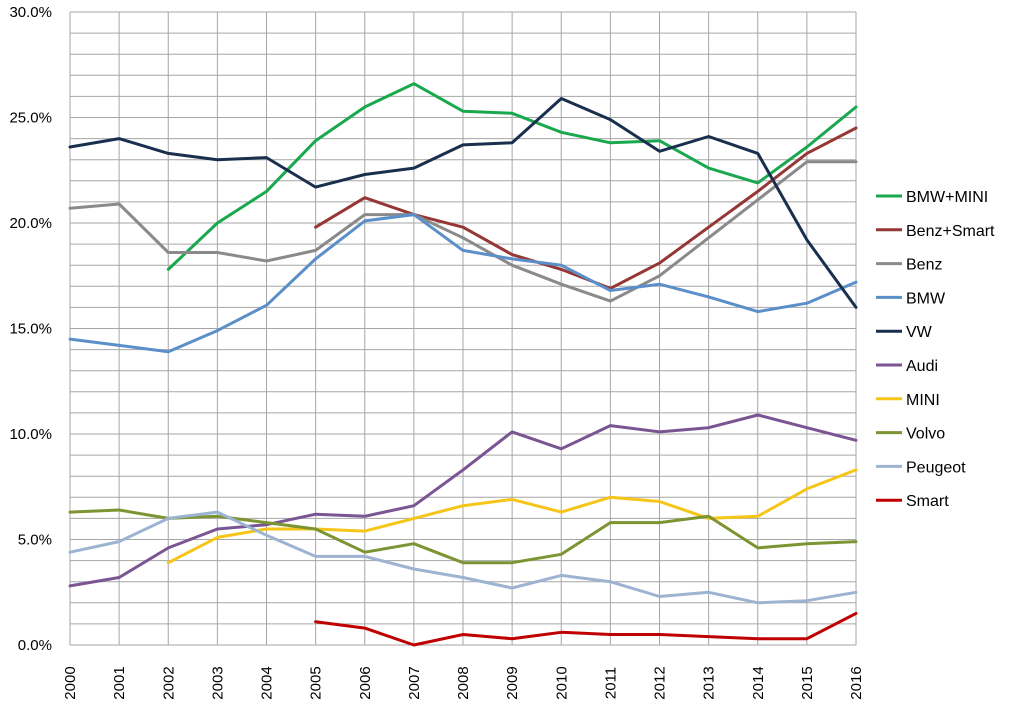 The image size is (1023, 701). What do you see at coordinates (660, 682) in the screenshot?
I see `x-tick-label: 2012` at bounding box center [660, 682].